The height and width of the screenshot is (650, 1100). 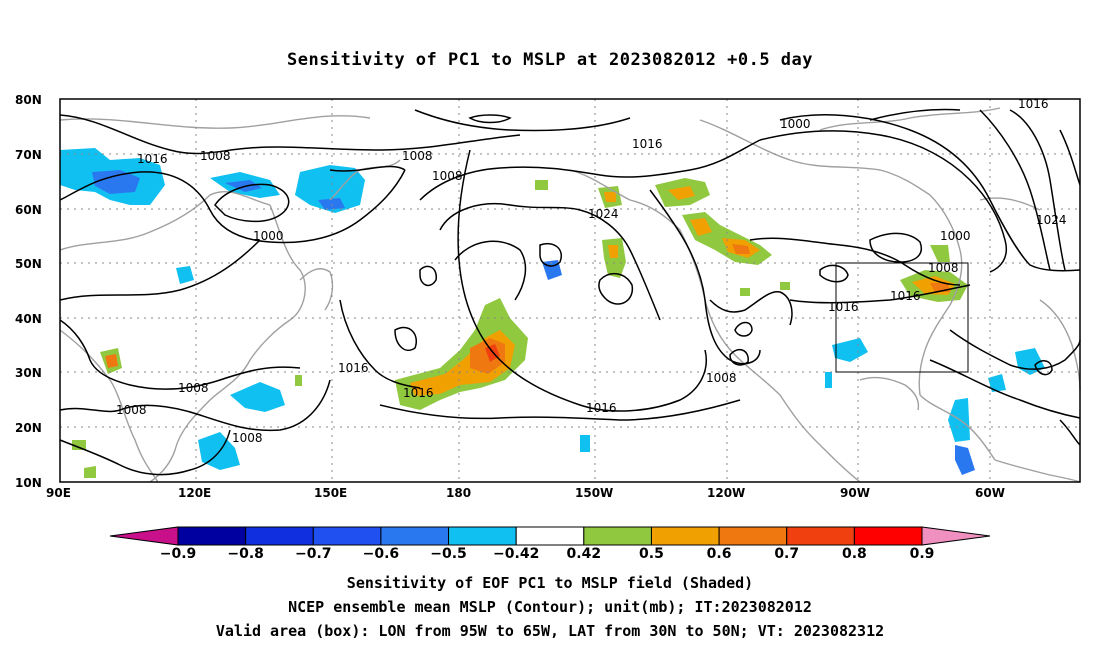 I want to click on colorbar-label: −0.7, so click(x=313, y=554).